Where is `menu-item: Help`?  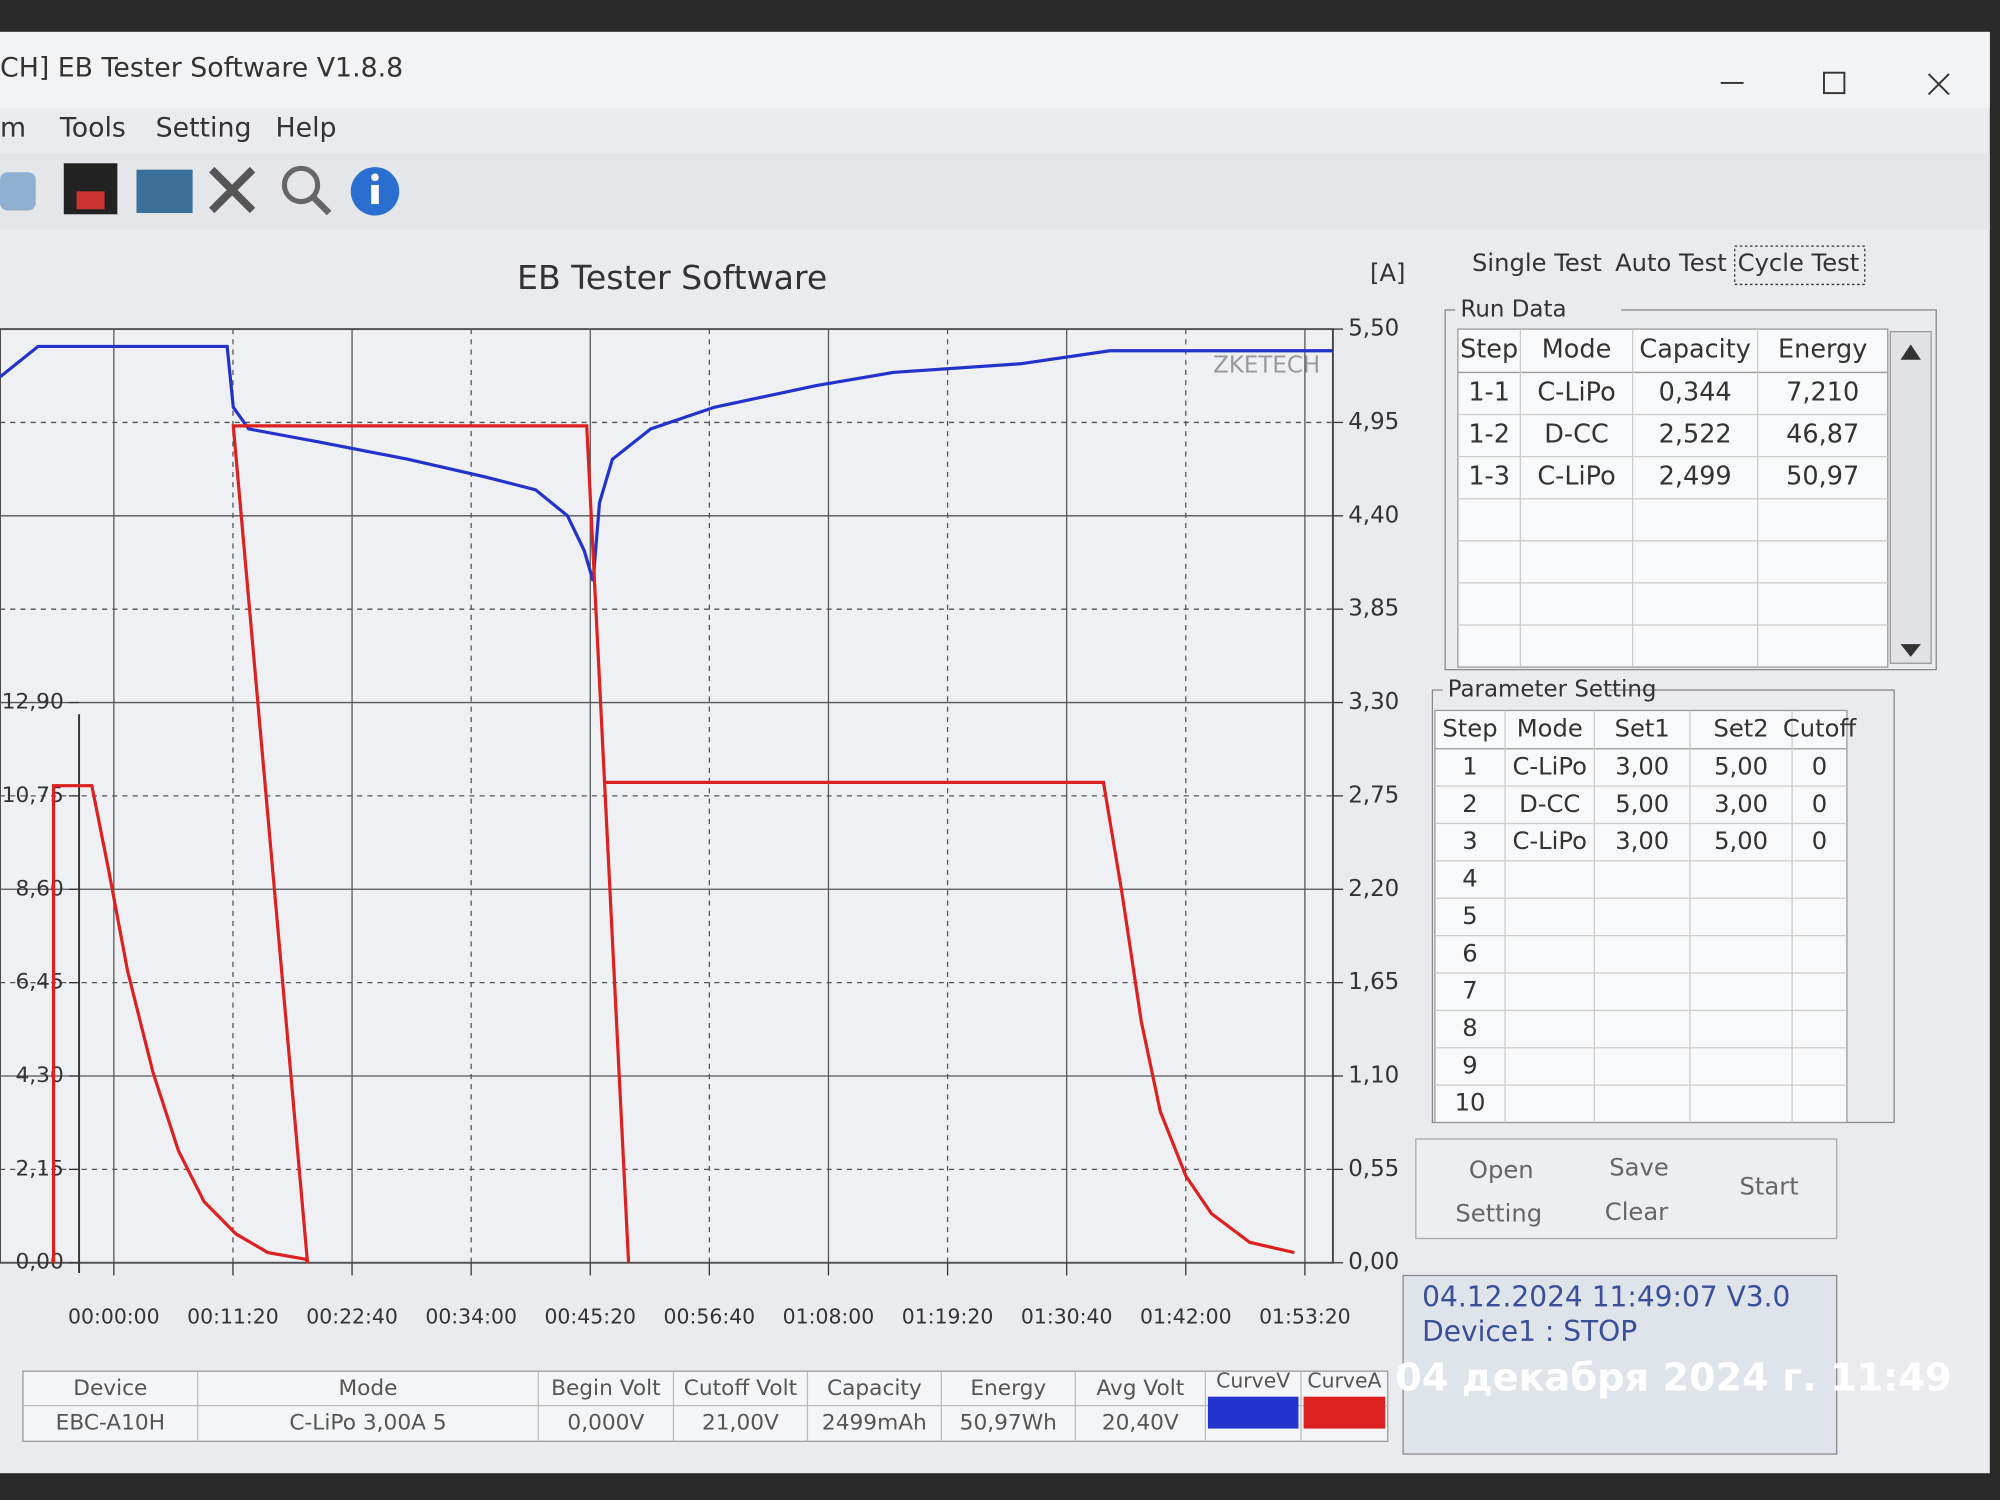
menu-item: Help is located at coordinates (306, 127).